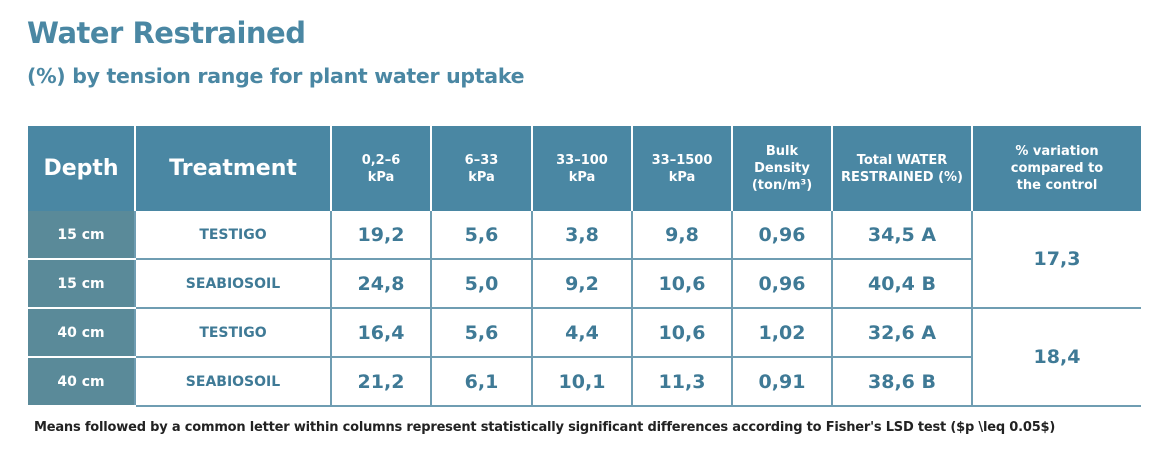 The width and height of the screenshot is (1169, 457). Describe the element at coordinates (381, 284) in the screenshot. I see `value-0-2-6kpa: 24,8` at that location.